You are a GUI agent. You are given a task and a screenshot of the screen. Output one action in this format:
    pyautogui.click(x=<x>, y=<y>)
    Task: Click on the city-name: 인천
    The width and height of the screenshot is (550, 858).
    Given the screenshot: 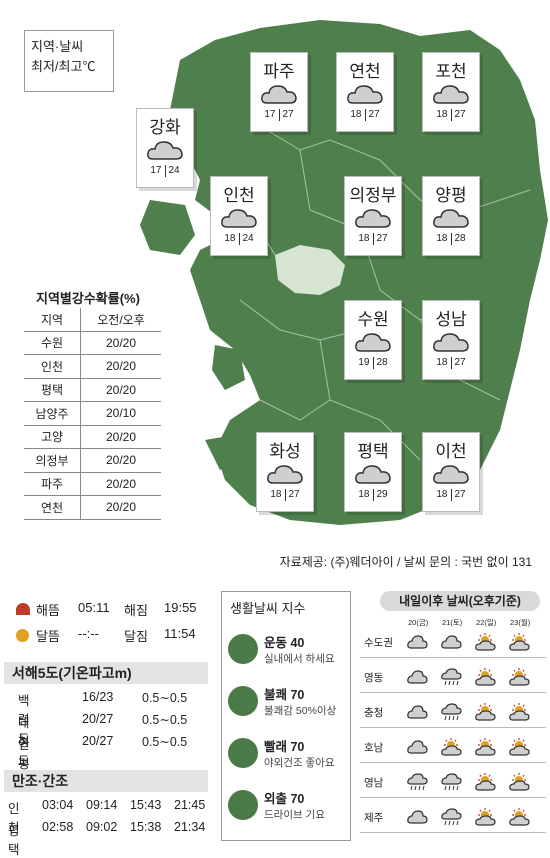 What is the action you would take?
    pyautogui.click(x=239, y=195)
    